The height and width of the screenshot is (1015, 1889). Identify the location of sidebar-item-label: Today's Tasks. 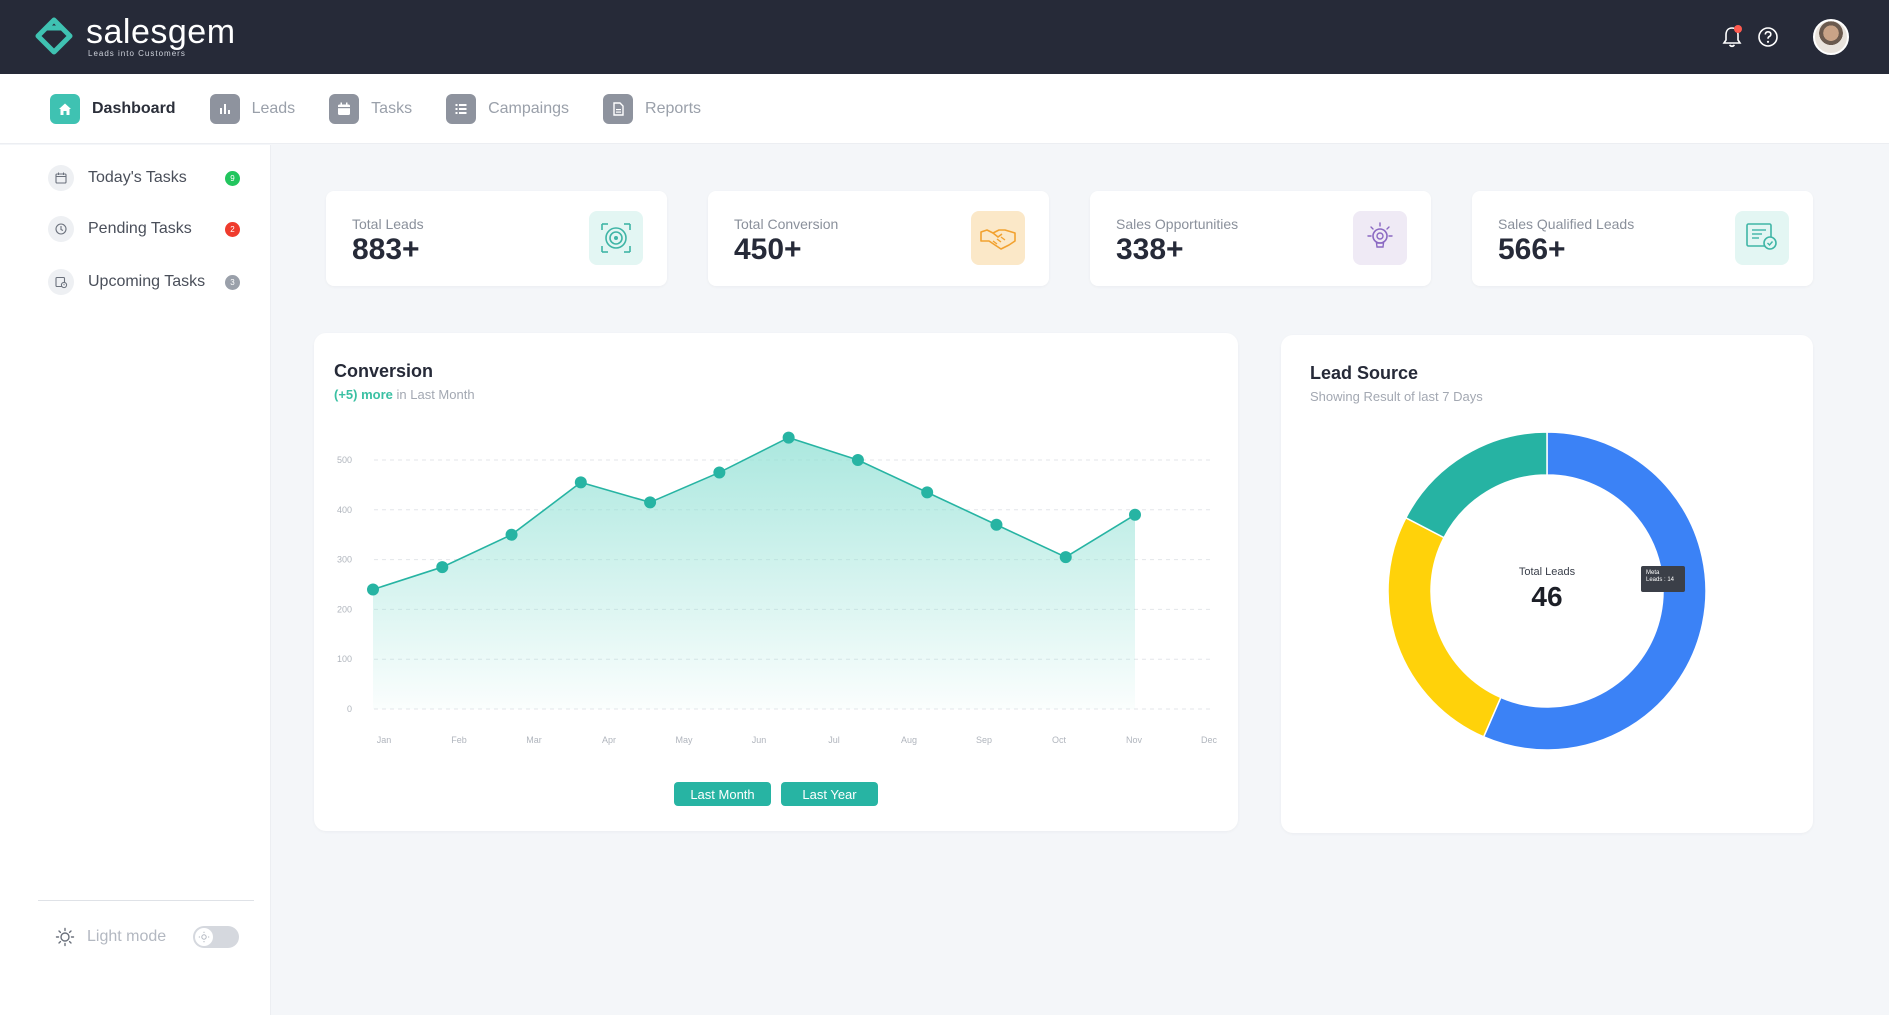
(137, 177).